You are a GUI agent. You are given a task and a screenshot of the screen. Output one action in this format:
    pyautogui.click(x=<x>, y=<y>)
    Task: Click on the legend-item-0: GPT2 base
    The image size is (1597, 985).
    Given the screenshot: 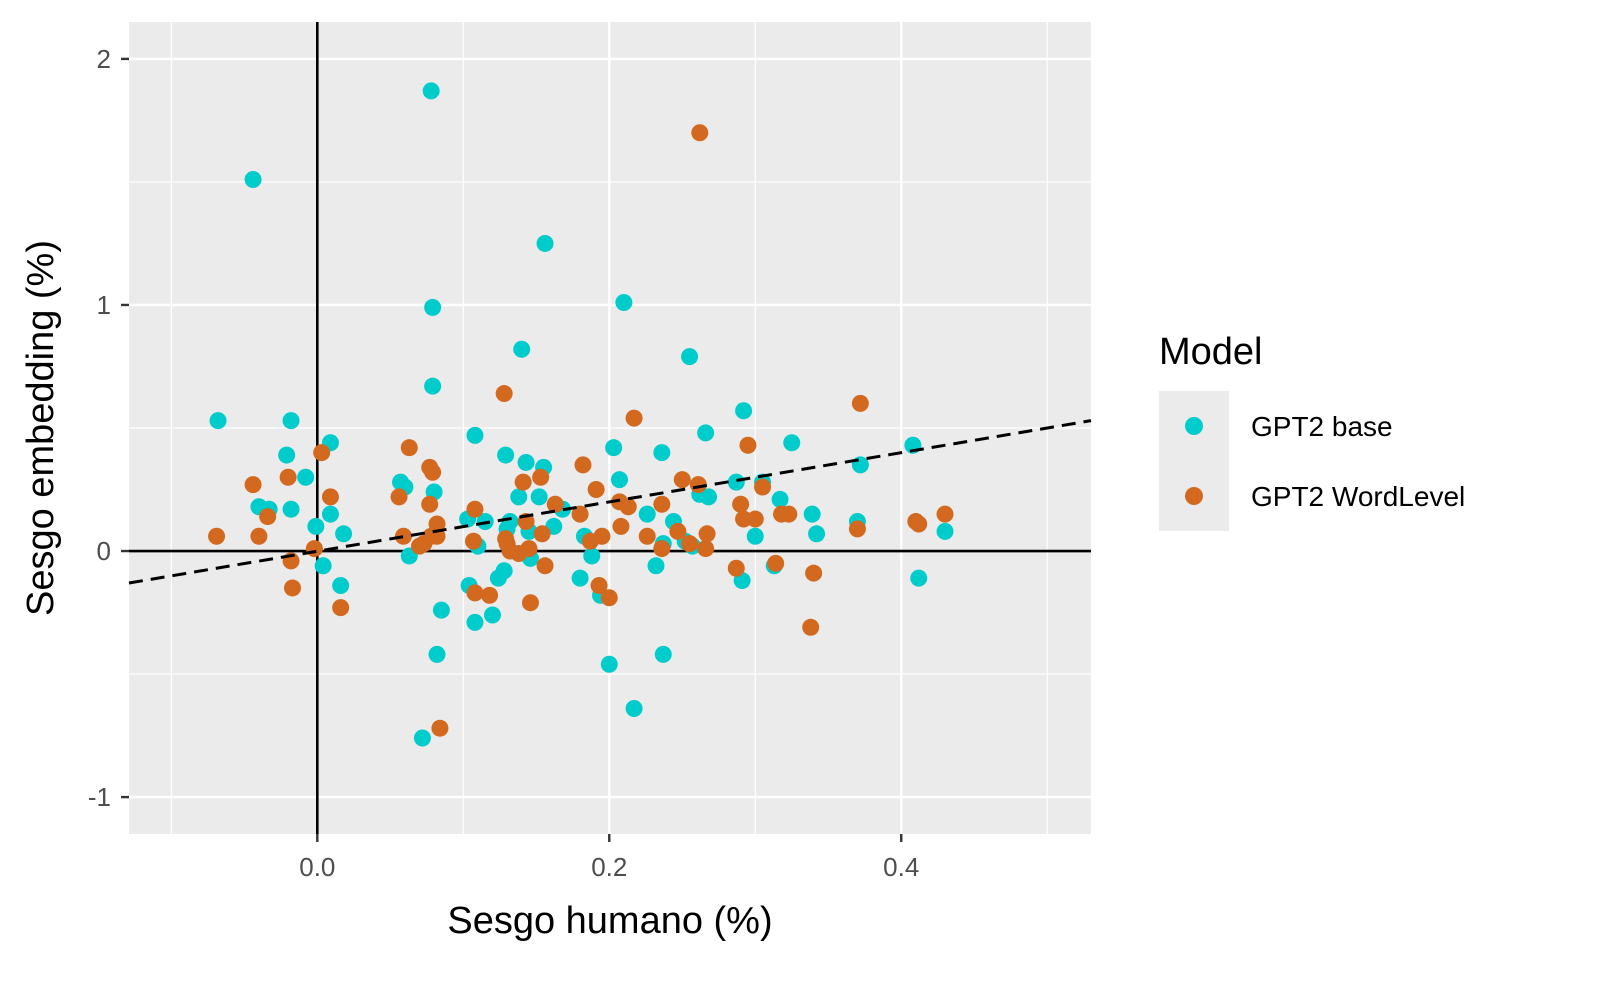 What is the action you would take?
    pyautogui.click(x=1276, y=426)
    